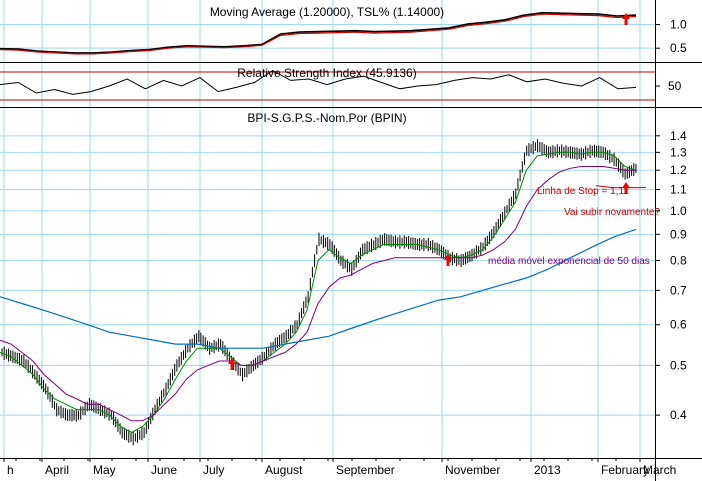 The image size is (702, 481). What do you see at coordinates (569, 261) in the screenshot?
I see `ema50-label: média móvel exponencial de 50 dias` at bounding box center [569, 261].